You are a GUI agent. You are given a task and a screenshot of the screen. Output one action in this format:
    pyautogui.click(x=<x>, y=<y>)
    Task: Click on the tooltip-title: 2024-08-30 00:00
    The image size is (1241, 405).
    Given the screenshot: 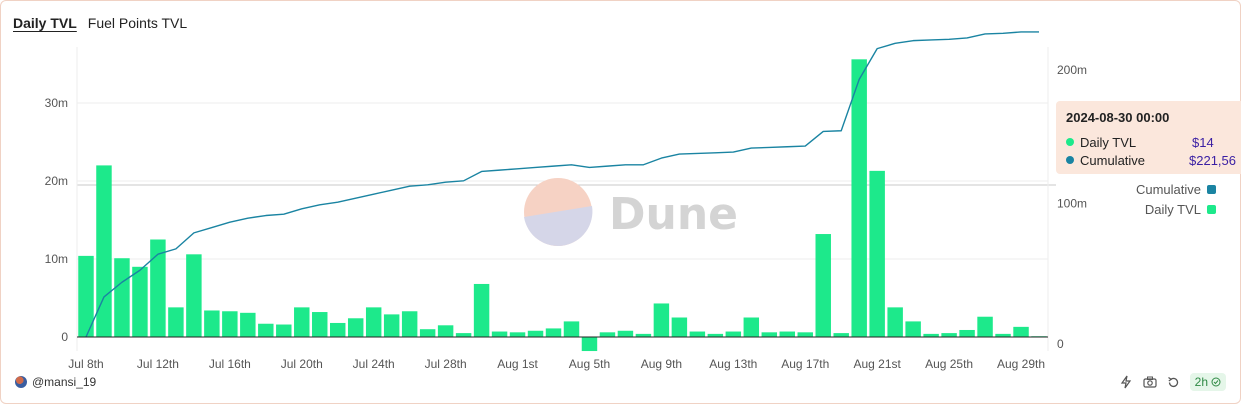 What is the action you would take?
    pyautogui.click(x=1118, y=117)
    